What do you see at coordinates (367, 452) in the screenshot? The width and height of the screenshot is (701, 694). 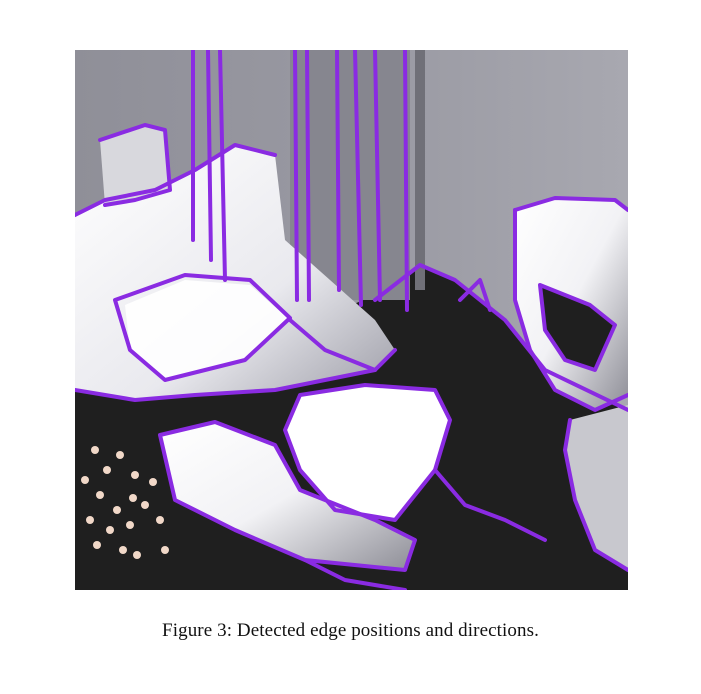 I see `center-table` at bounding box center [367, 452].